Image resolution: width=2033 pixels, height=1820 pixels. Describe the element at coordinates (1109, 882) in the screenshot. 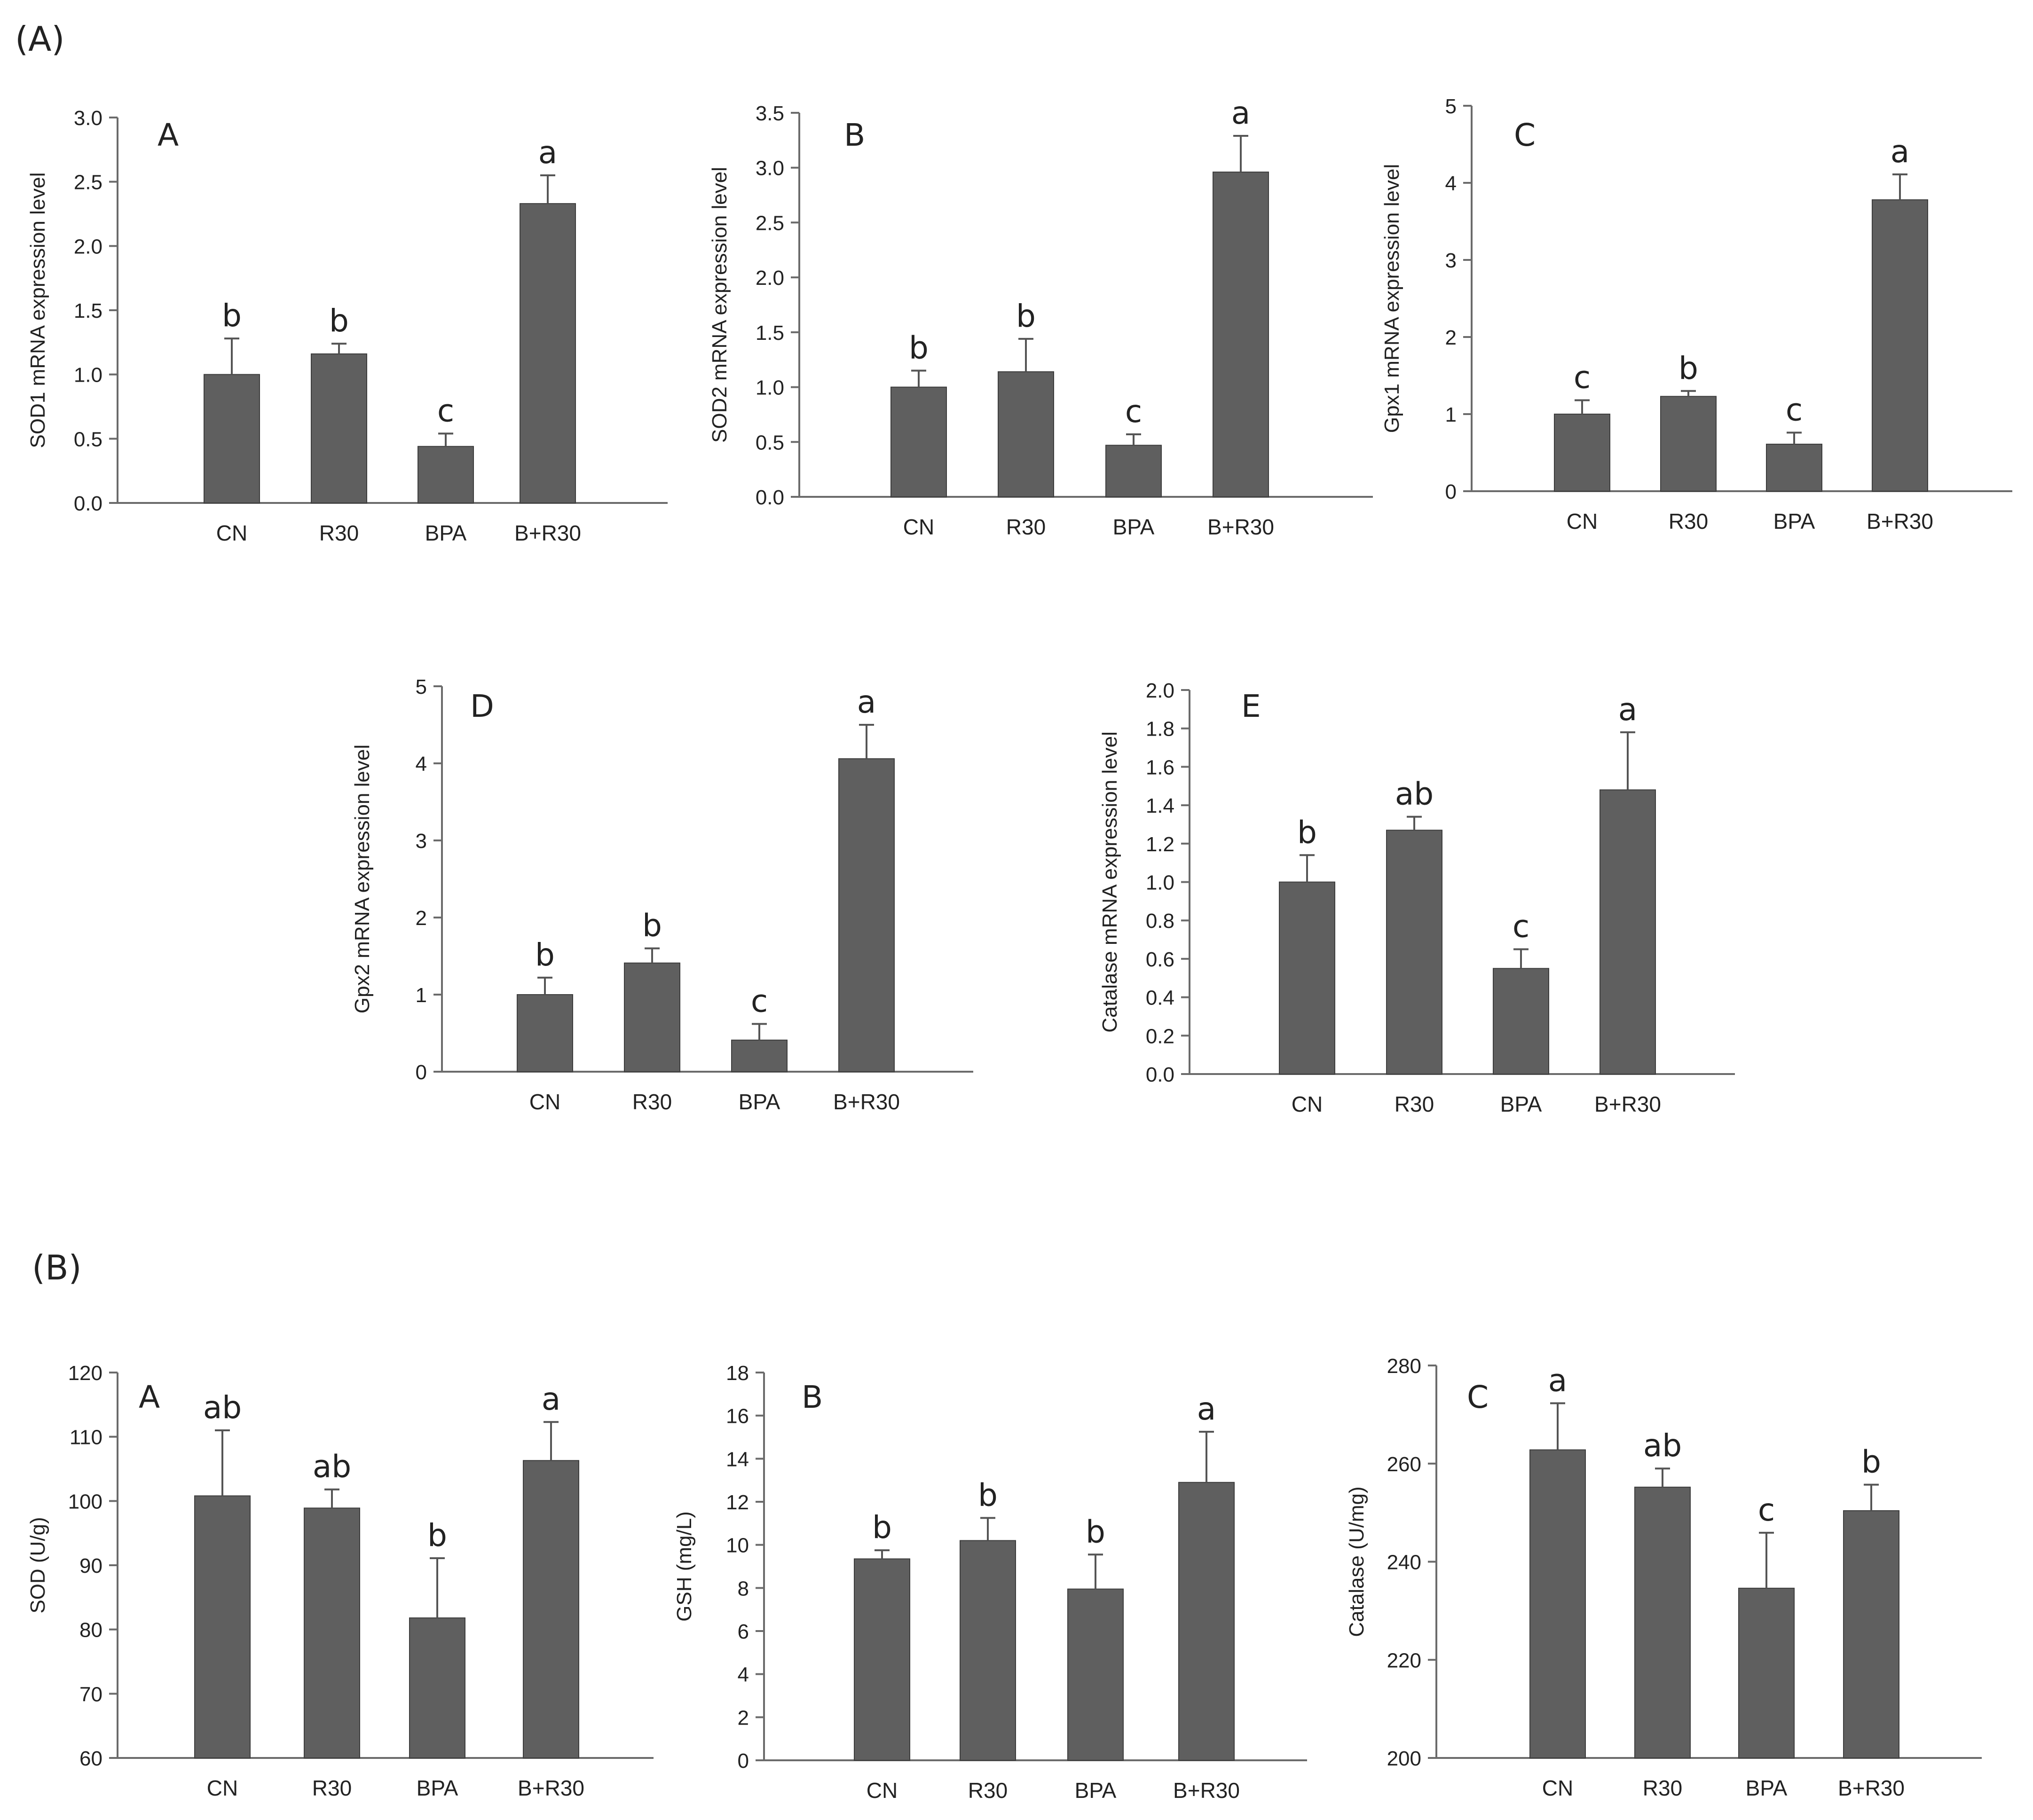

I see `y-axis-title: Catalase mRNA expression level` at that location.